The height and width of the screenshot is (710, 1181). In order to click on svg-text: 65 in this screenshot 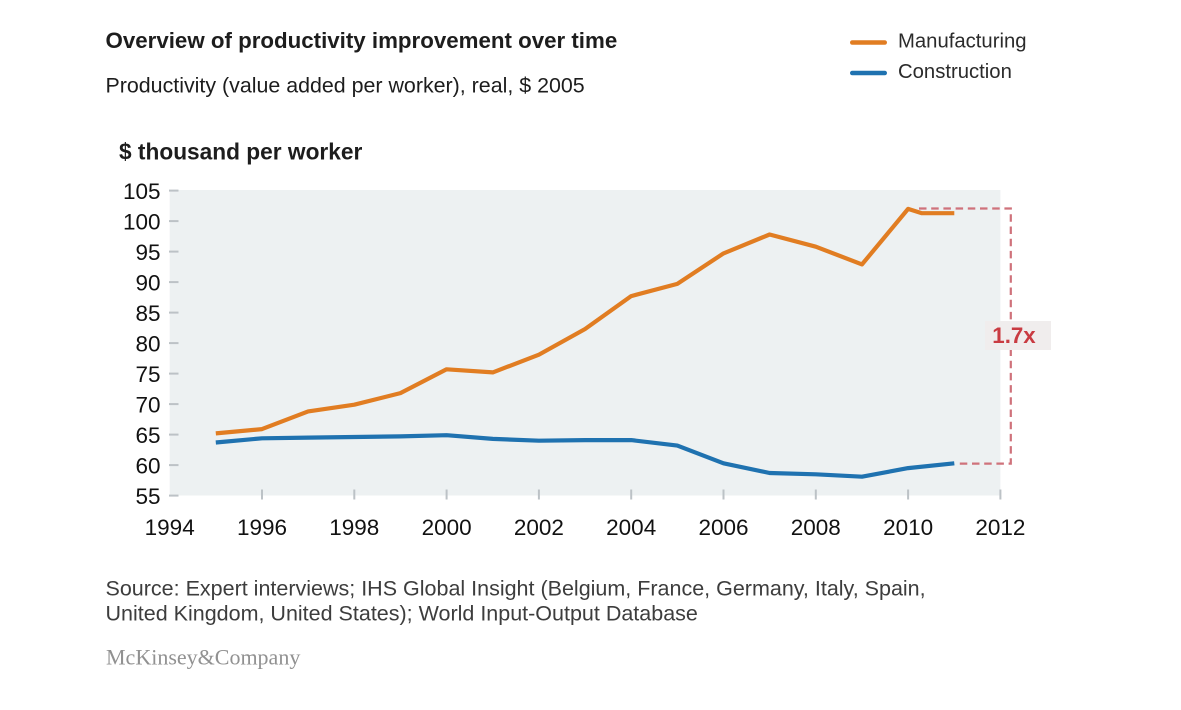, I will do `click(147, 435)`.